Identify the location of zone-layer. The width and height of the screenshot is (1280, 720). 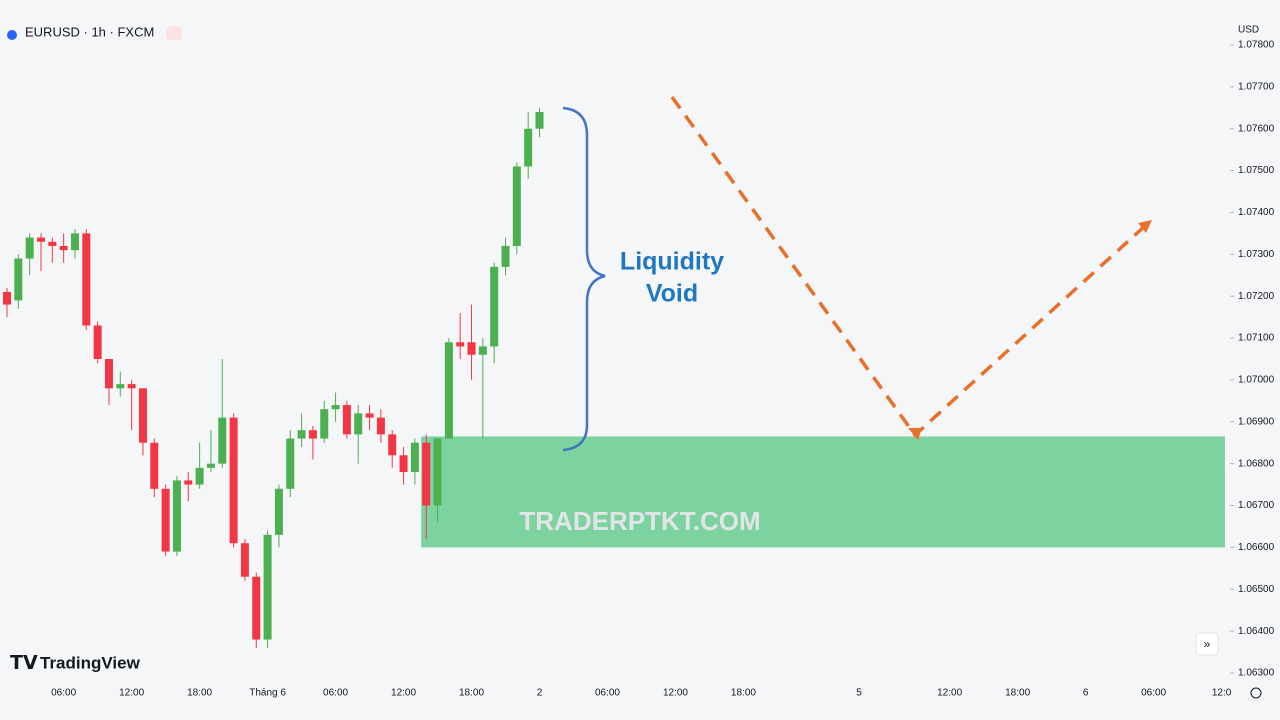
(823, 492).